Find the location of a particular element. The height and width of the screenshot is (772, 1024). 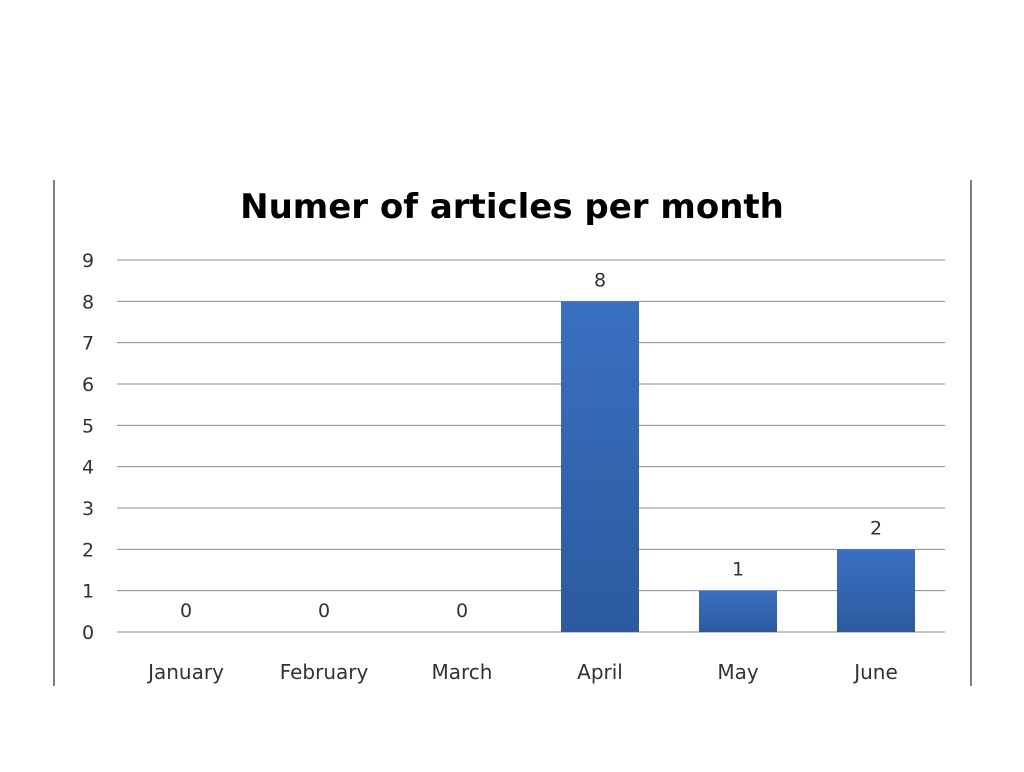

data-label-june: 2 is located at coordinates (876, 528).